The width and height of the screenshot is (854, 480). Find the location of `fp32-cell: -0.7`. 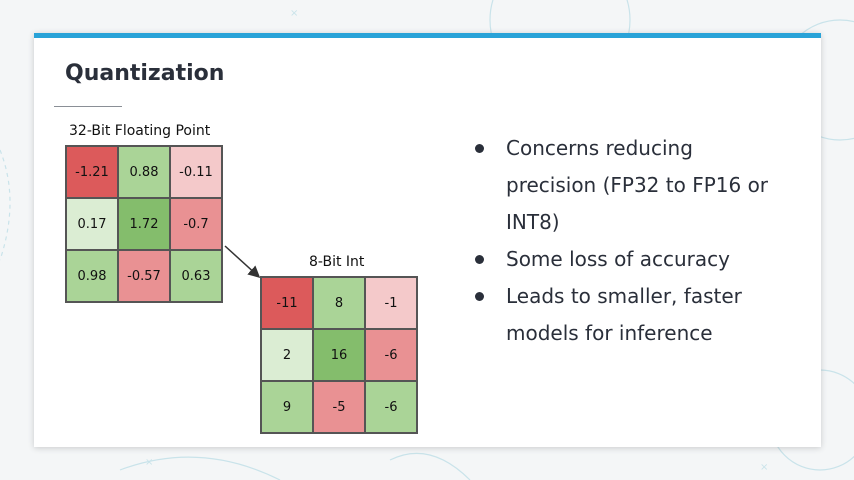

fp32-cell: -0.7 is located at coordinates (196, 224).